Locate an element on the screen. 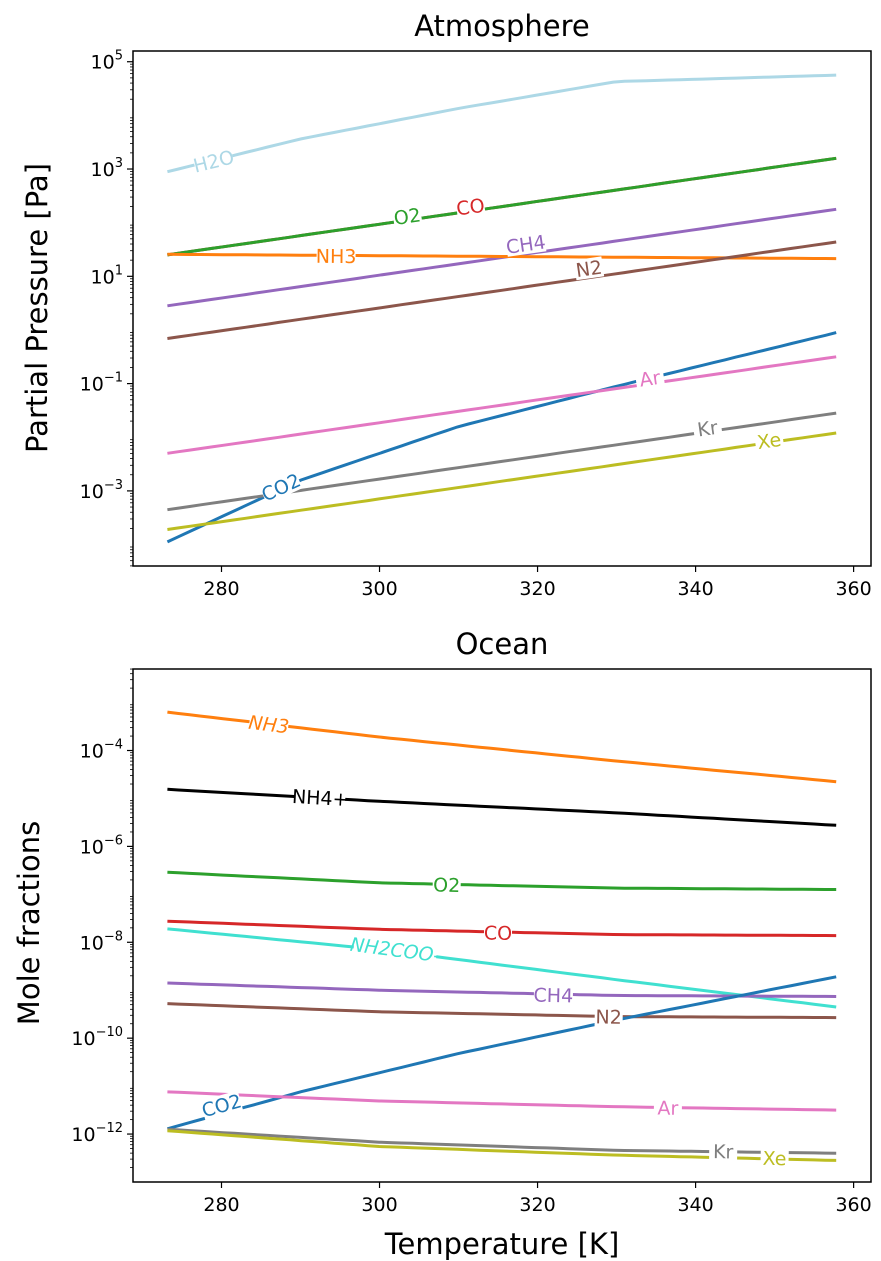 This screenshot has width=881, height=1261. series-line-o2 is located at coordinates (502, 880).